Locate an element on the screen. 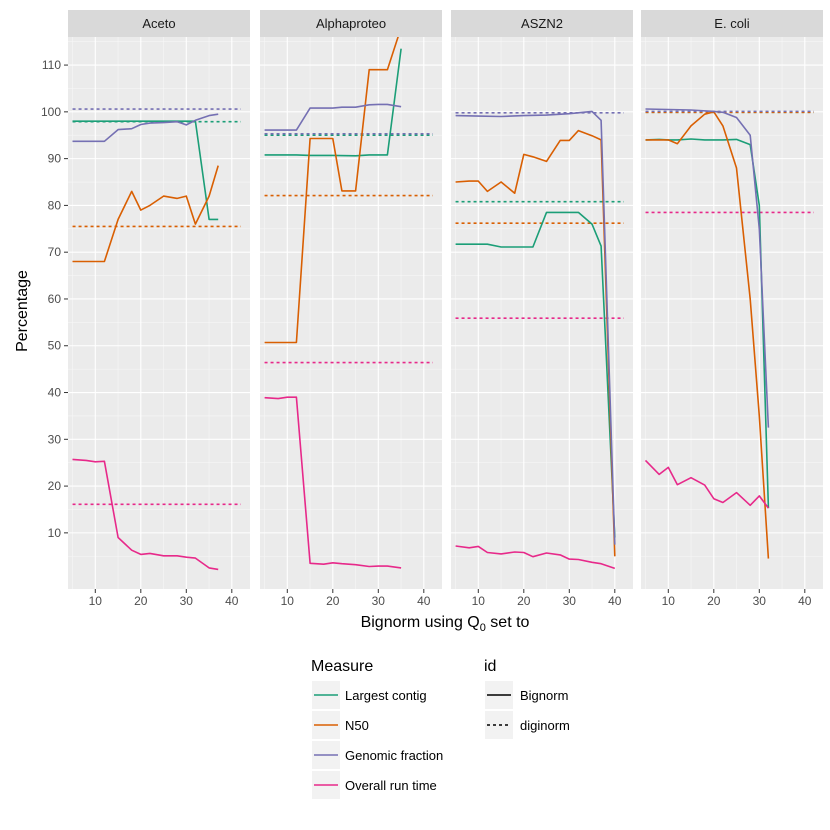  x-axis-title-main: Bignorm using Q is located at coordinates (420, 622).